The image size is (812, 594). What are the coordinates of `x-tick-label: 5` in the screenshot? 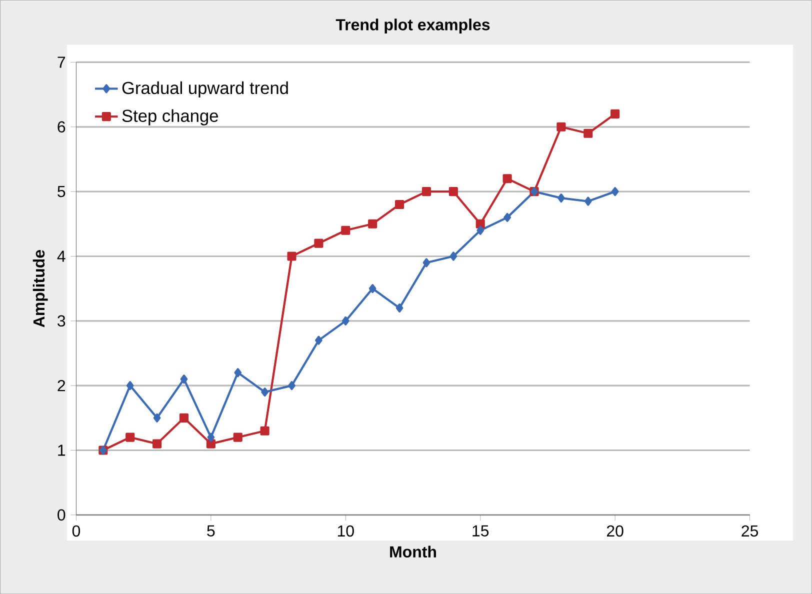 It's located at (211, 530).